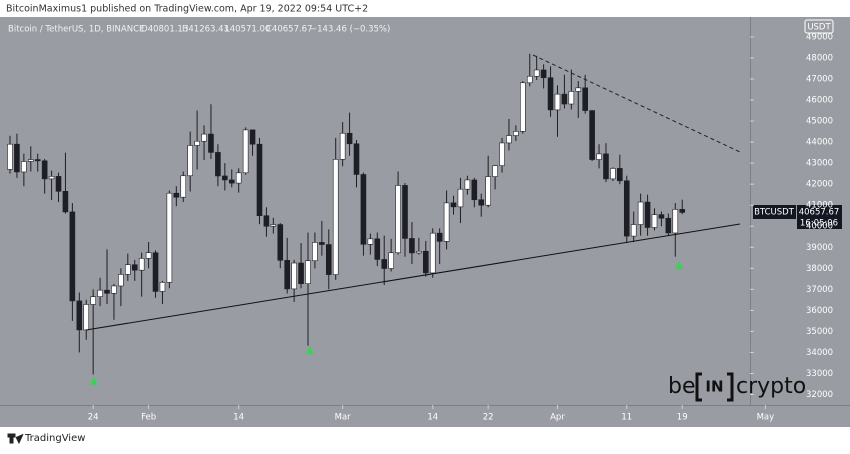  I want to click on y-tick-label: 41000, so click(819, 206).